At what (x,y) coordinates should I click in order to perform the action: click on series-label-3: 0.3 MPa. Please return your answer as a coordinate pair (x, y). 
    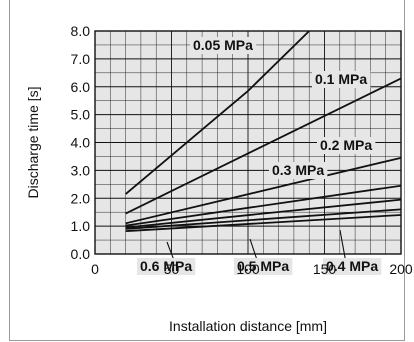
    Looking at the image, I should click on (298, 170).